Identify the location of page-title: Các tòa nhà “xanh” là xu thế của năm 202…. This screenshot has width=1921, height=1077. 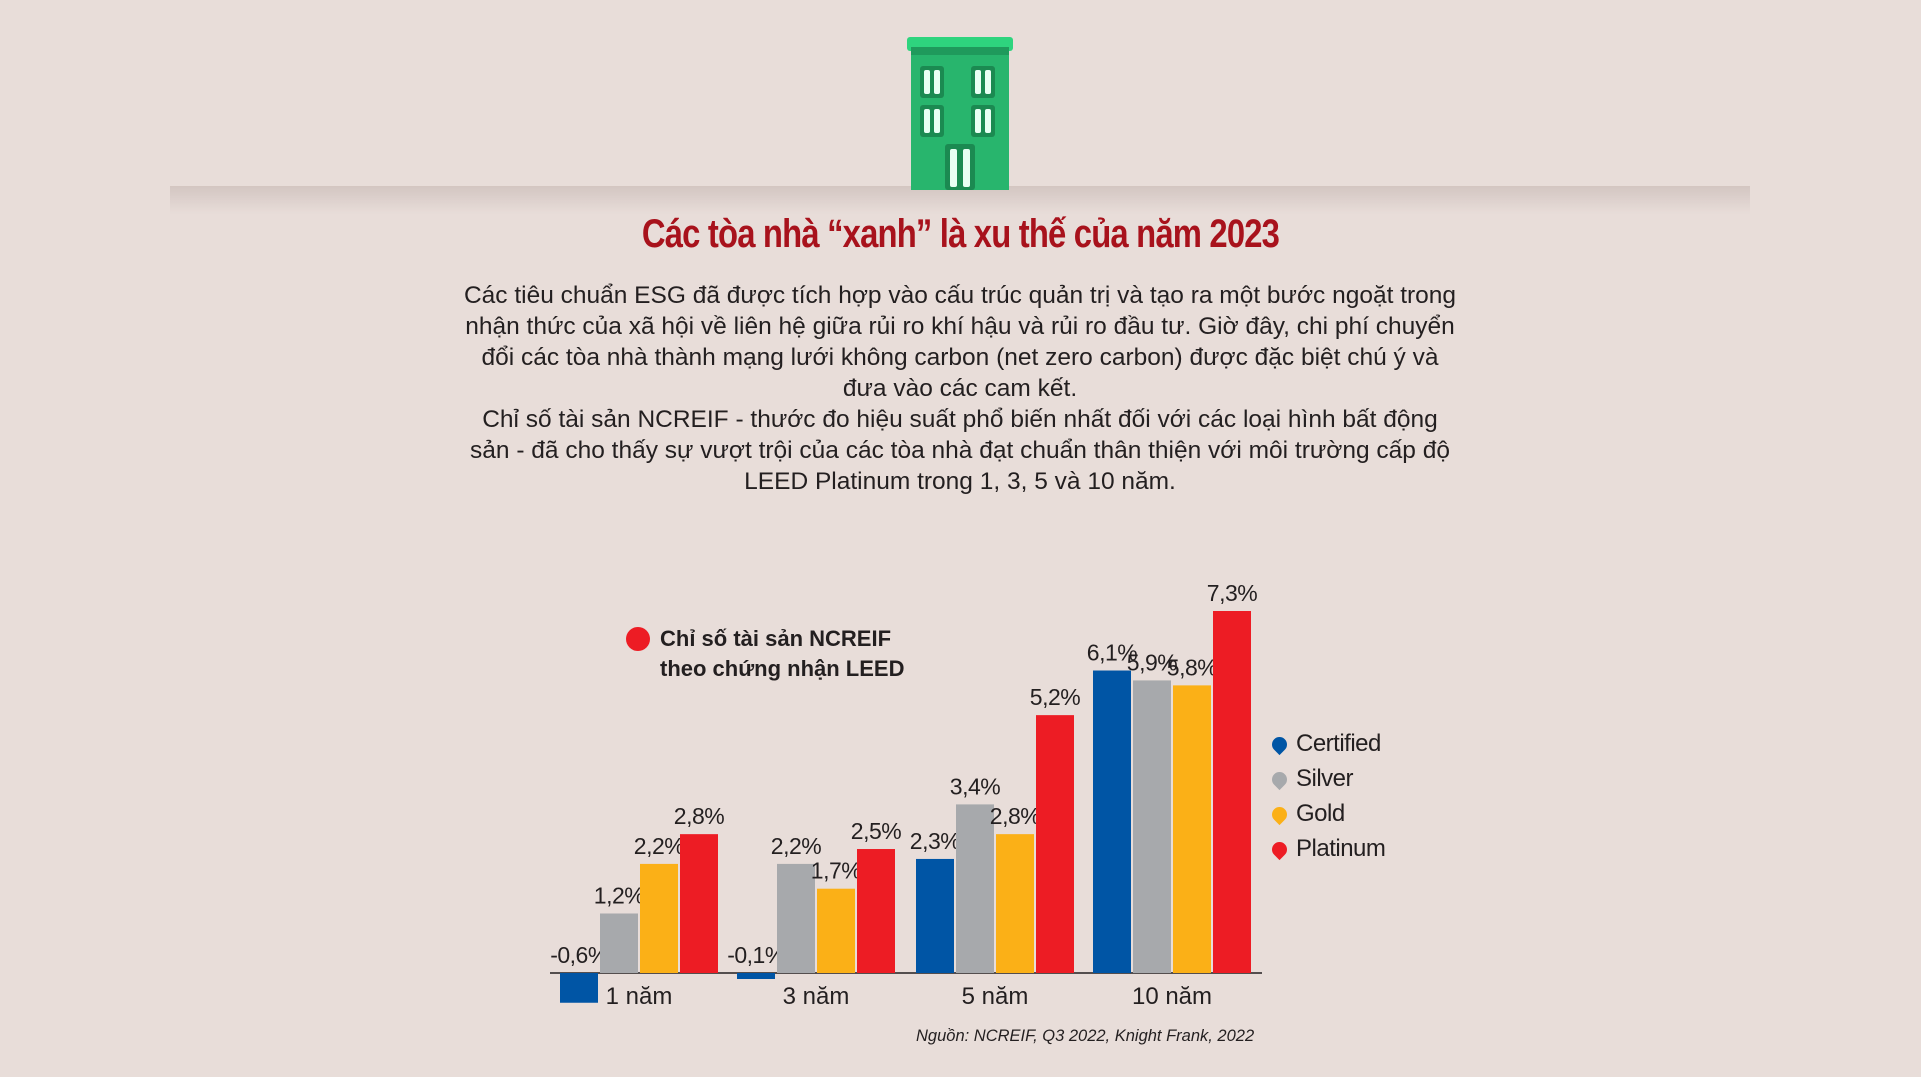
(960, 234).